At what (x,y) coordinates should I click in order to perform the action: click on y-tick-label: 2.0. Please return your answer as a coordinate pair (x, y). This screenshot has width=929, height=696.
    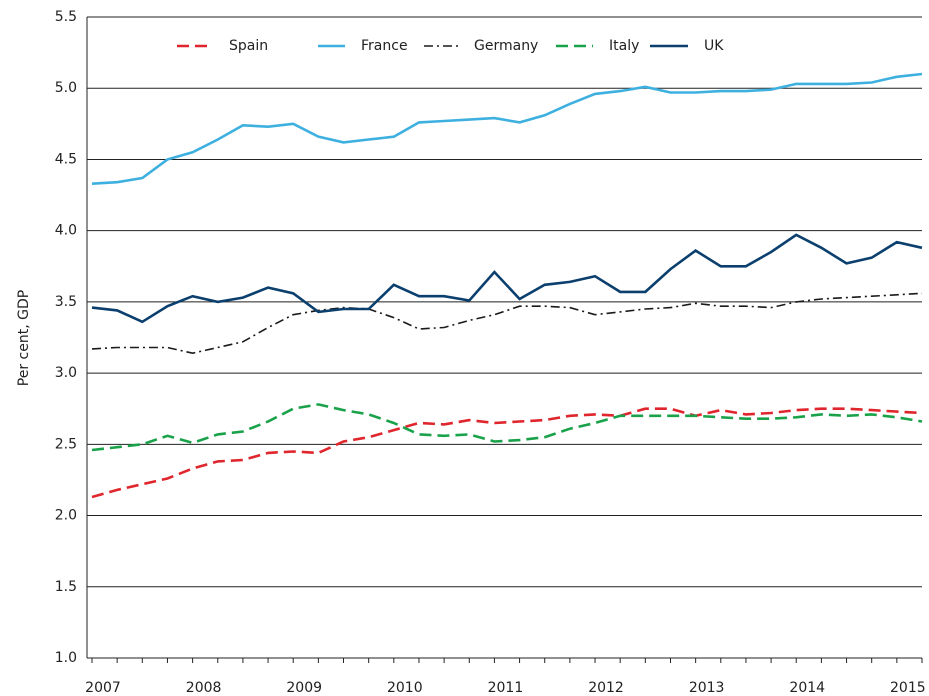
    Looking at the image, I should click on (66, 516).